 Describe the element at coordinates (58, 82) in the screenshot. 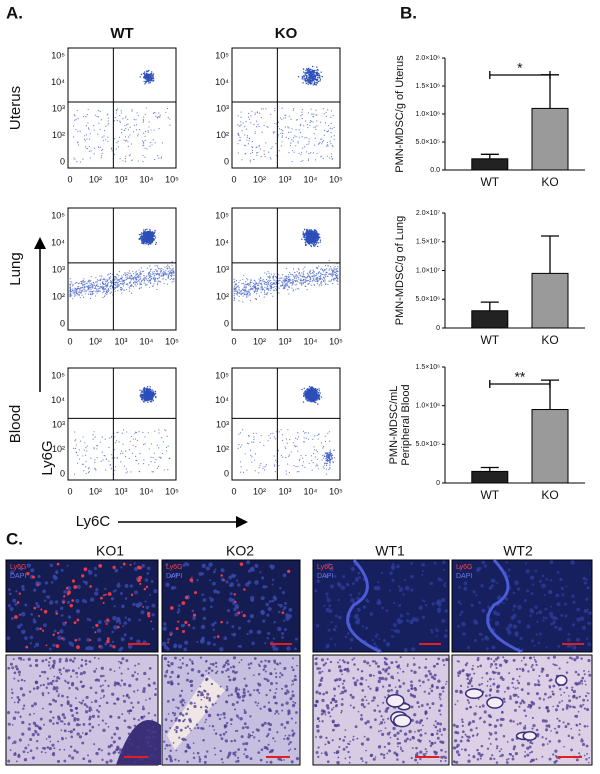

I see `y-tick-label: 10⁴` at that location.